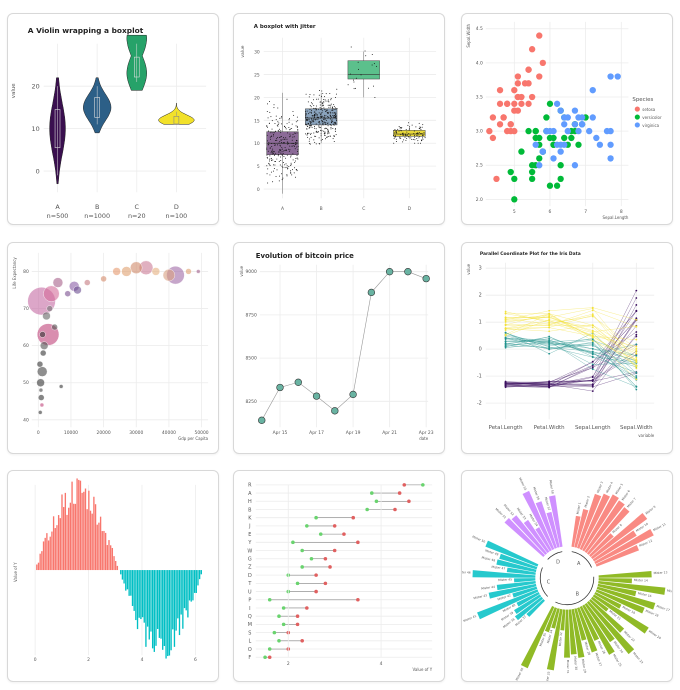 This screenshot has width=680, height=690. What do you see at coordinates (598, 659) in the screenshot?
I see `bar-label: Mister 27` at bounding box center [598, 659].